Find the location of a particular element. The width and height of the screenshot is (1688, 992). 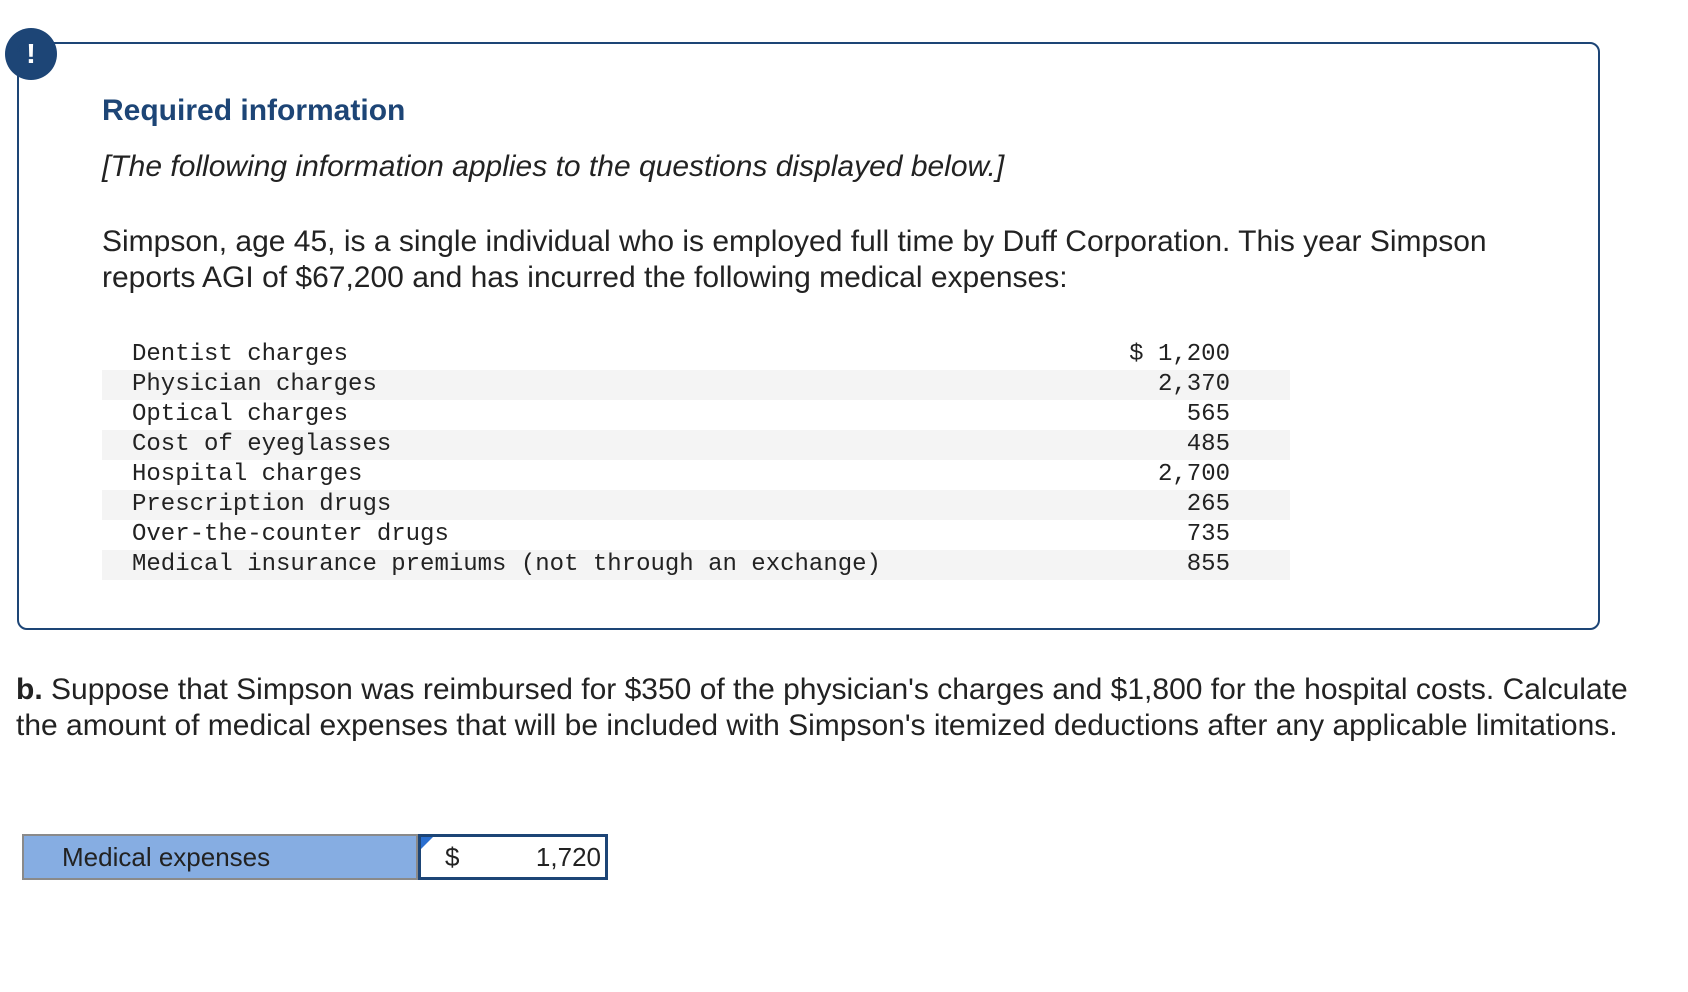

table-row: Prescription drugs 265 is located at coordinates (696, 505).